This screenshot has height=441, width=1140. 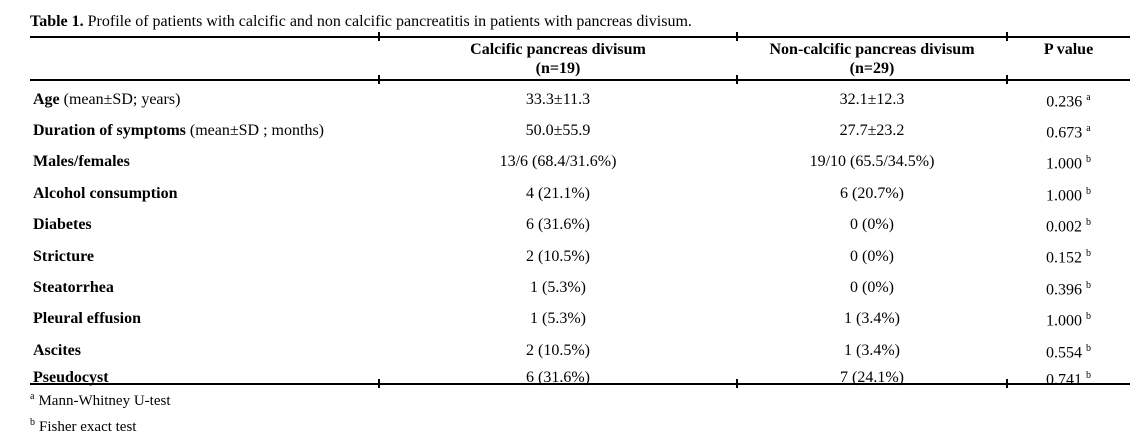 I want to click on table-footnotes: a Mann-Whitney U-test b Fisher exact test, so click(x=330, y=412).